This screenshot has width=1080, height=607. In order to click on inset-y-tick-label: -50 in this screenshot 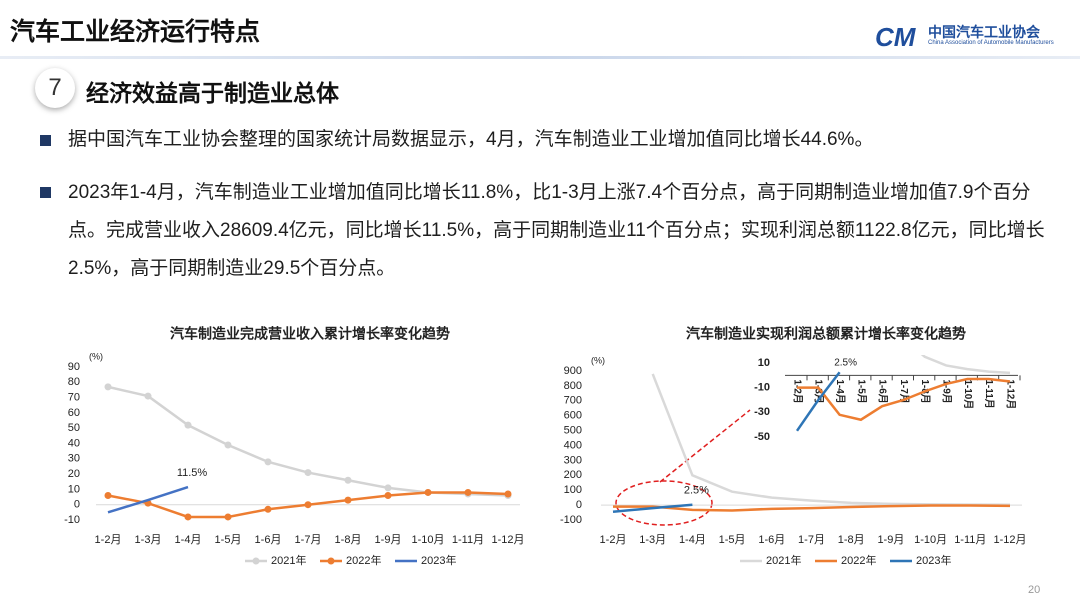, I will do `click(762, 437)`.